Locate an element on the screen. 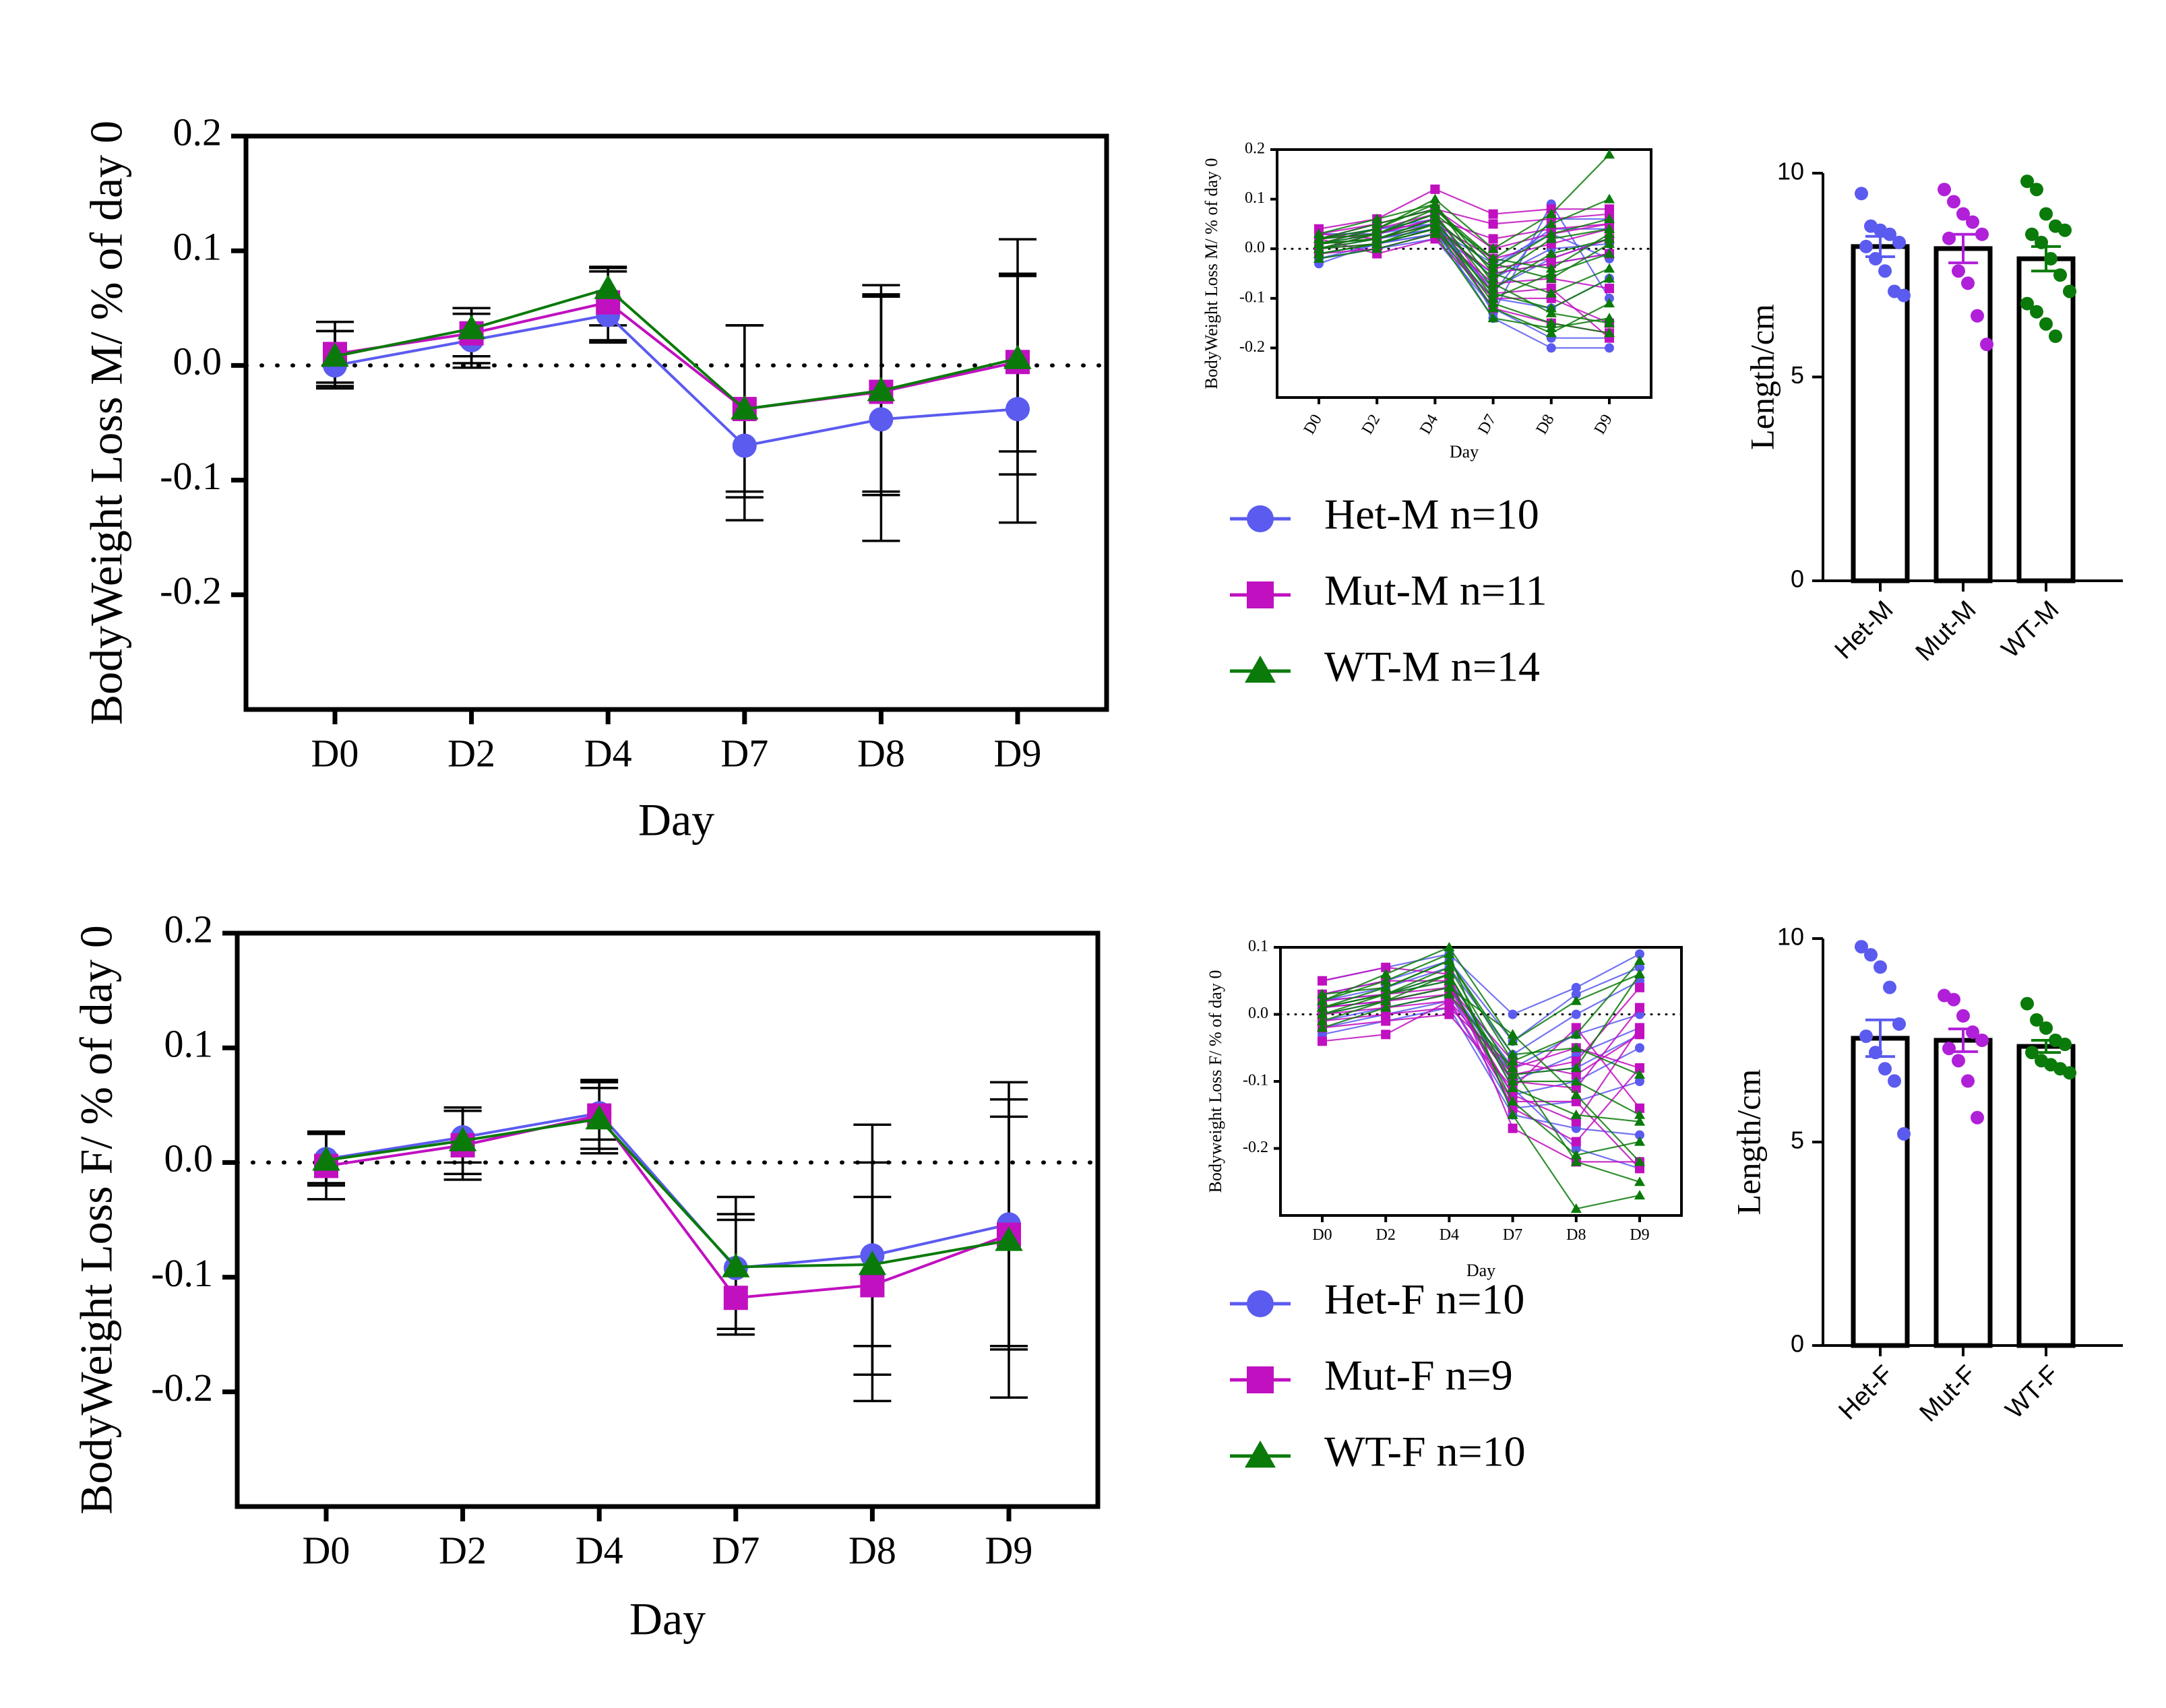 This screenshot has width=2166, height=1708. bar-Mut-F is located at coordinates (1963, 1193).